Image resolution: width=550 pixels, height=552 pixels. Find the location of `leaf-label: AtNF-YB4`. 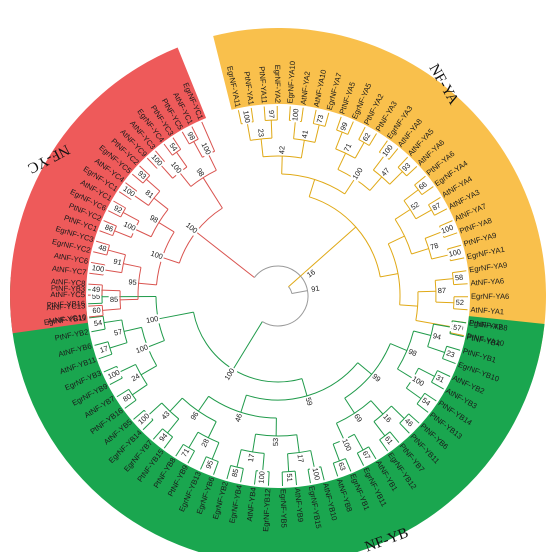

leaf-label: AtNF-YB4 is located at coordinates (251, 504).